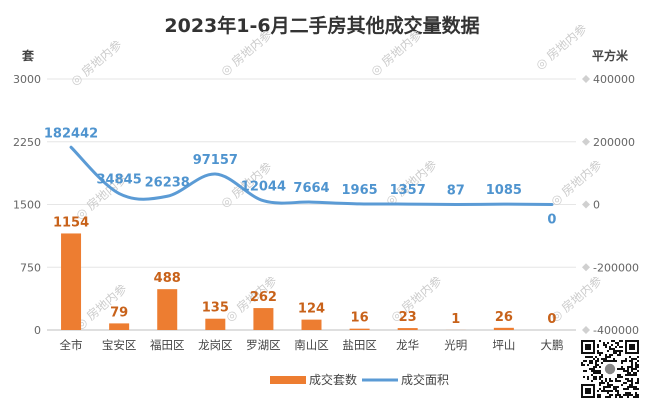 The image size is (645, 404). What do you see at coordinates (71, 133) in the screenshot?
I see `line-value-label: 182442` at bounding box center [71, 133].